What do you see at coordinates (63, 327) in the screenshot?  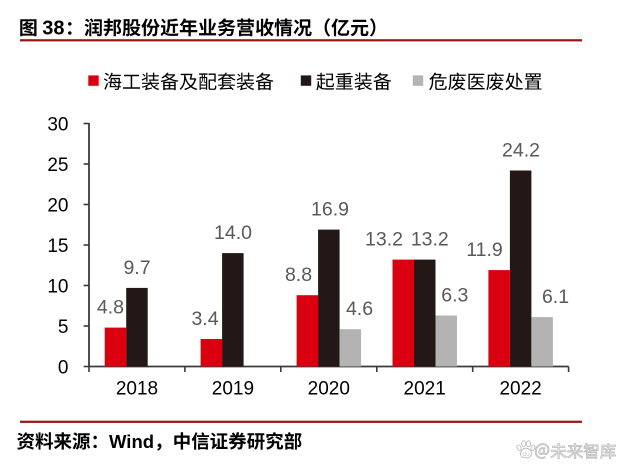 I see `svg-text: 5` at bounding box center [63, 327].